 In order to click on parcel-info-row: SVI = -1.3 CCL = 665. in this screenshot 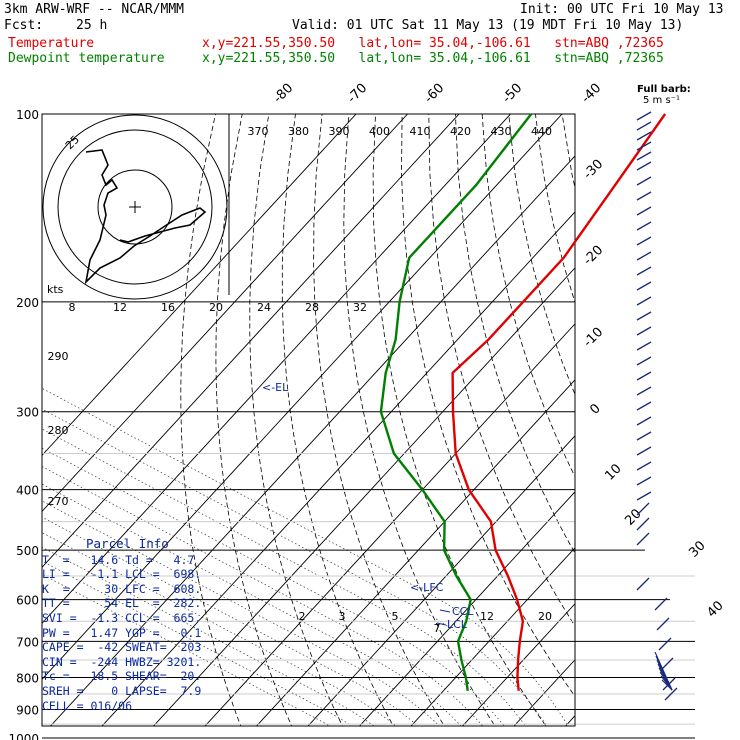, I will do `click(122, 617)`.